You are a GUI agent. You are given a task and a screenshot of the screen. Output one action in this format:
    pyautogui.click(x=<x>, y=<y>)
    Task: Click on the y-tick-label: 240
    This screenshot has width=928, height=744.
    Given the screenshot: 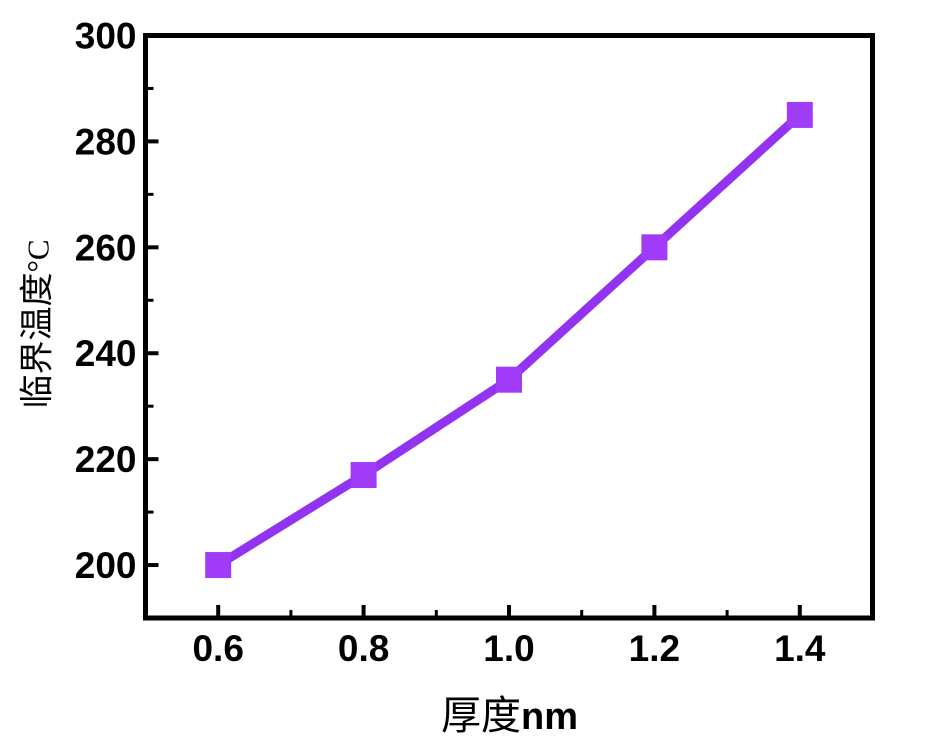 What is the action you would take?
    pyautogui.click(x=106, y=353)
    